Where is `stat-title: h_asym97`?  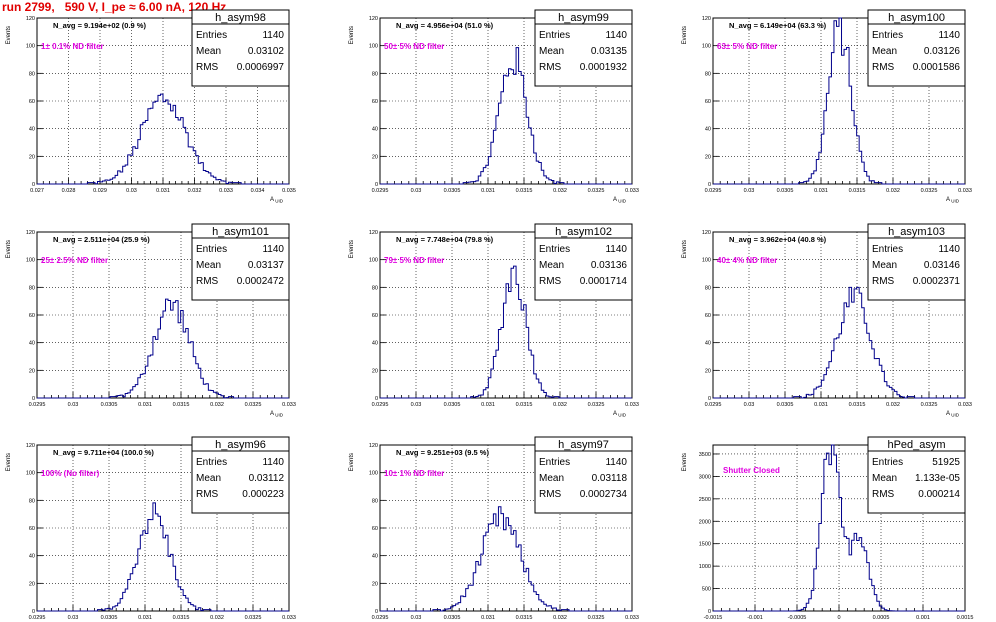 stat-title: h_asym97 is located at coordinates (583, 445).